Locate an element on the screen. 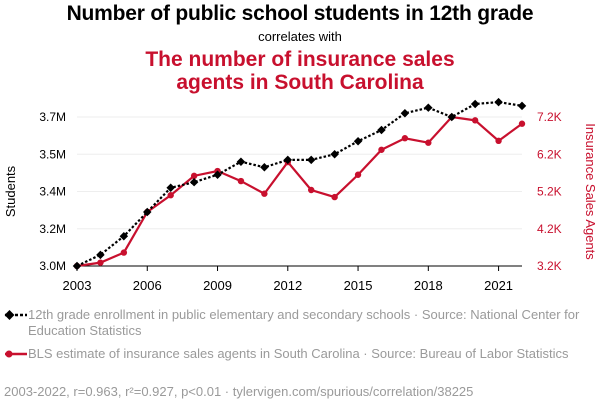 The height and width of the screenshot is (414, 600). x-tick-label: 2015 is located at coordinates (358, 285).